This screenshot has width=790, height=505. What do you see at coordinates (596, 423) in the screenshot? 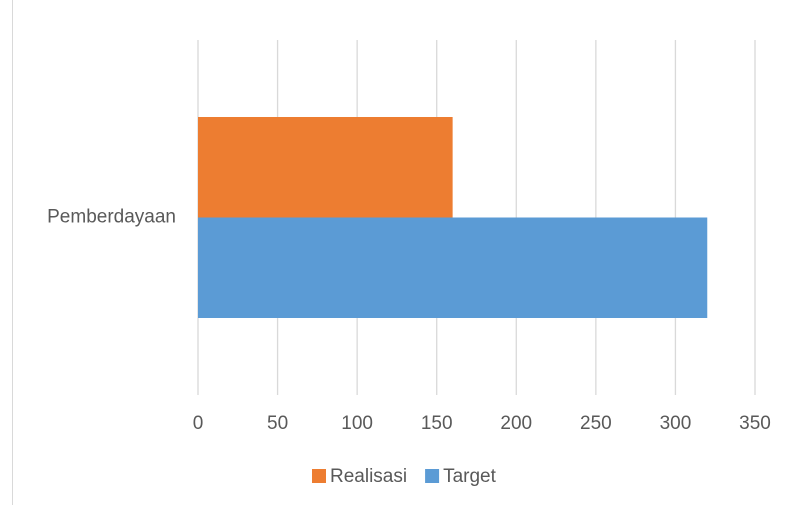
I see `x-tick-label: 250` at bounding box center [596, 423].